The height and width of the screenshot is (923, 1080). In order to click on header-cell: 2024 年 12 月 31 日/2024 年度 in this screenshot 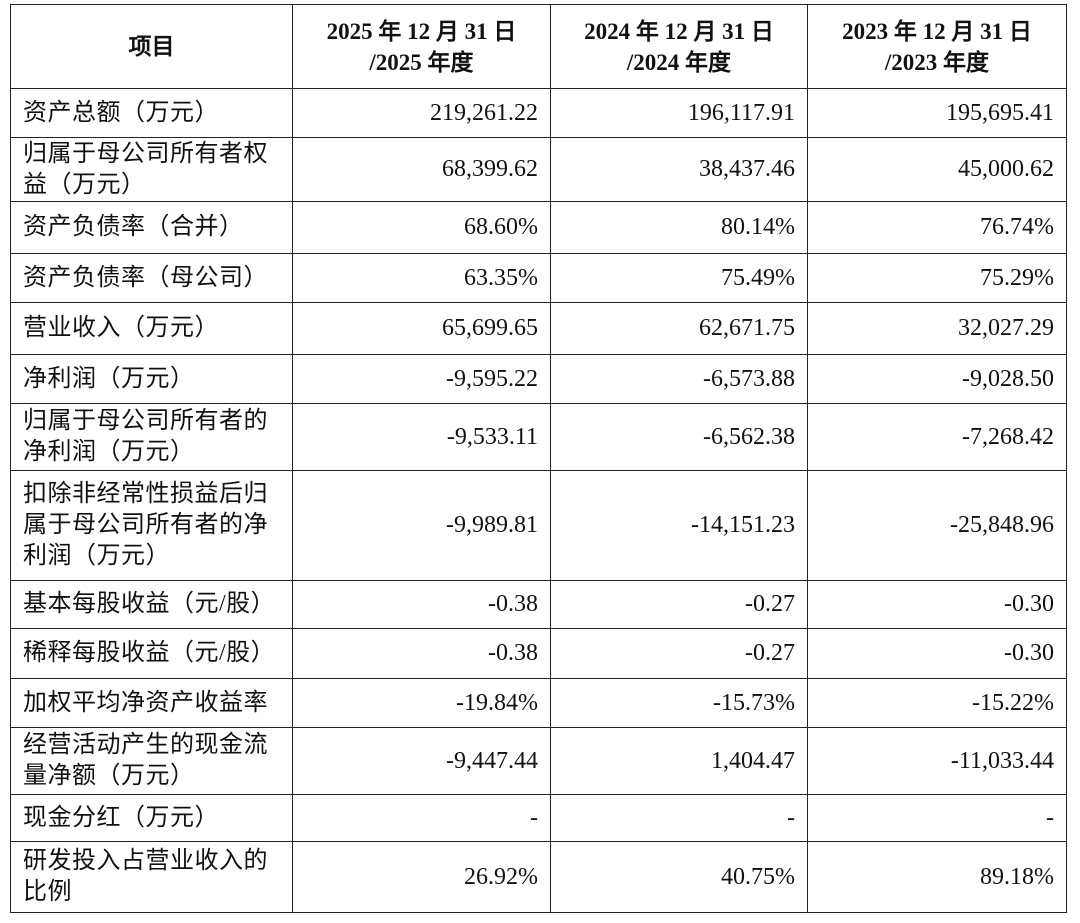, I will do `click(679, 46)`.